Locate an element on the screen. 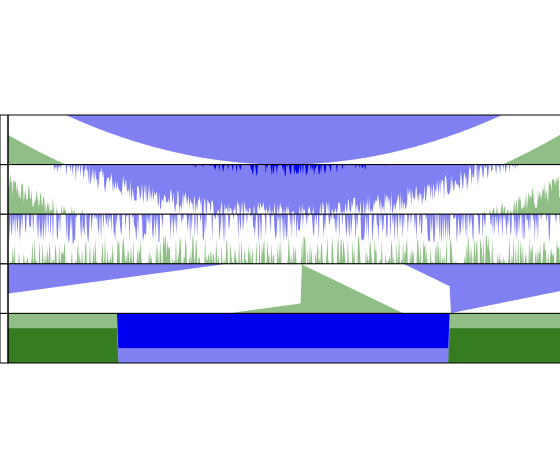  horizon-row-parabola is located at coordinates (280, 140).